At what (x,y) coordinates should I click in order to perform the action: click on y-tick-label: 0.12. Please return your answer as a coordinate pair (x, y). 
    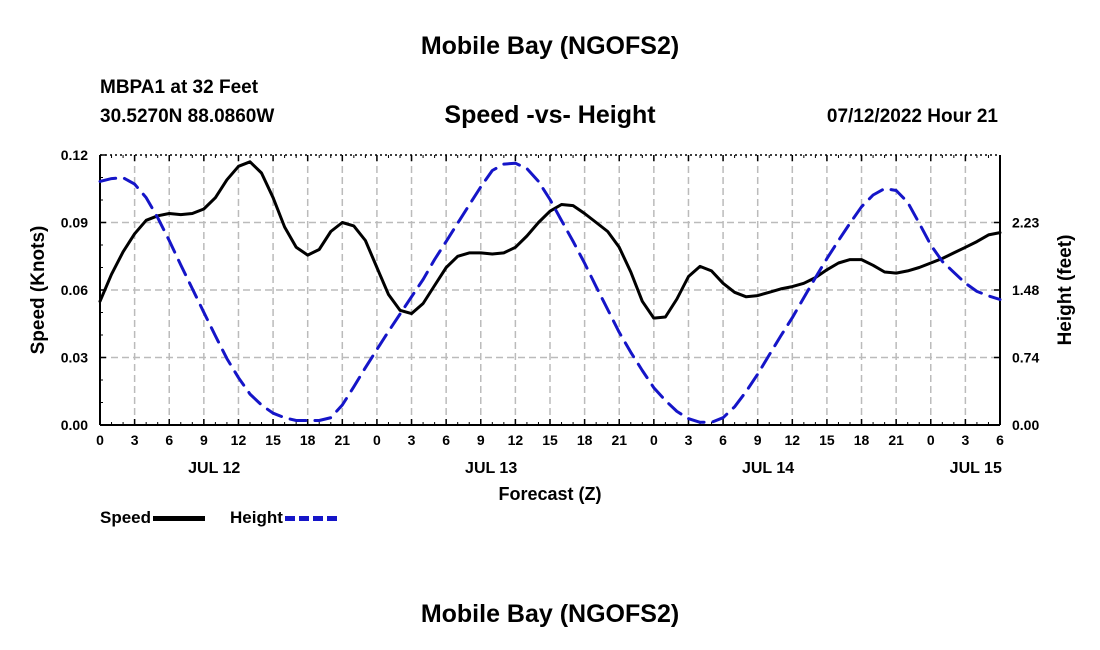
    Looking at the image, I should click on (74, 155).